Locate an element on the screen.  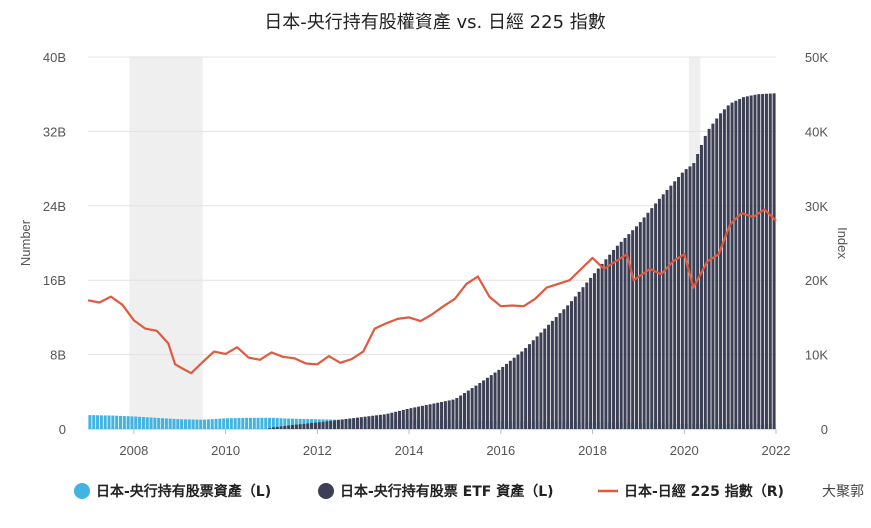
bar-s0-m39 is located at coordinates (239, 423).